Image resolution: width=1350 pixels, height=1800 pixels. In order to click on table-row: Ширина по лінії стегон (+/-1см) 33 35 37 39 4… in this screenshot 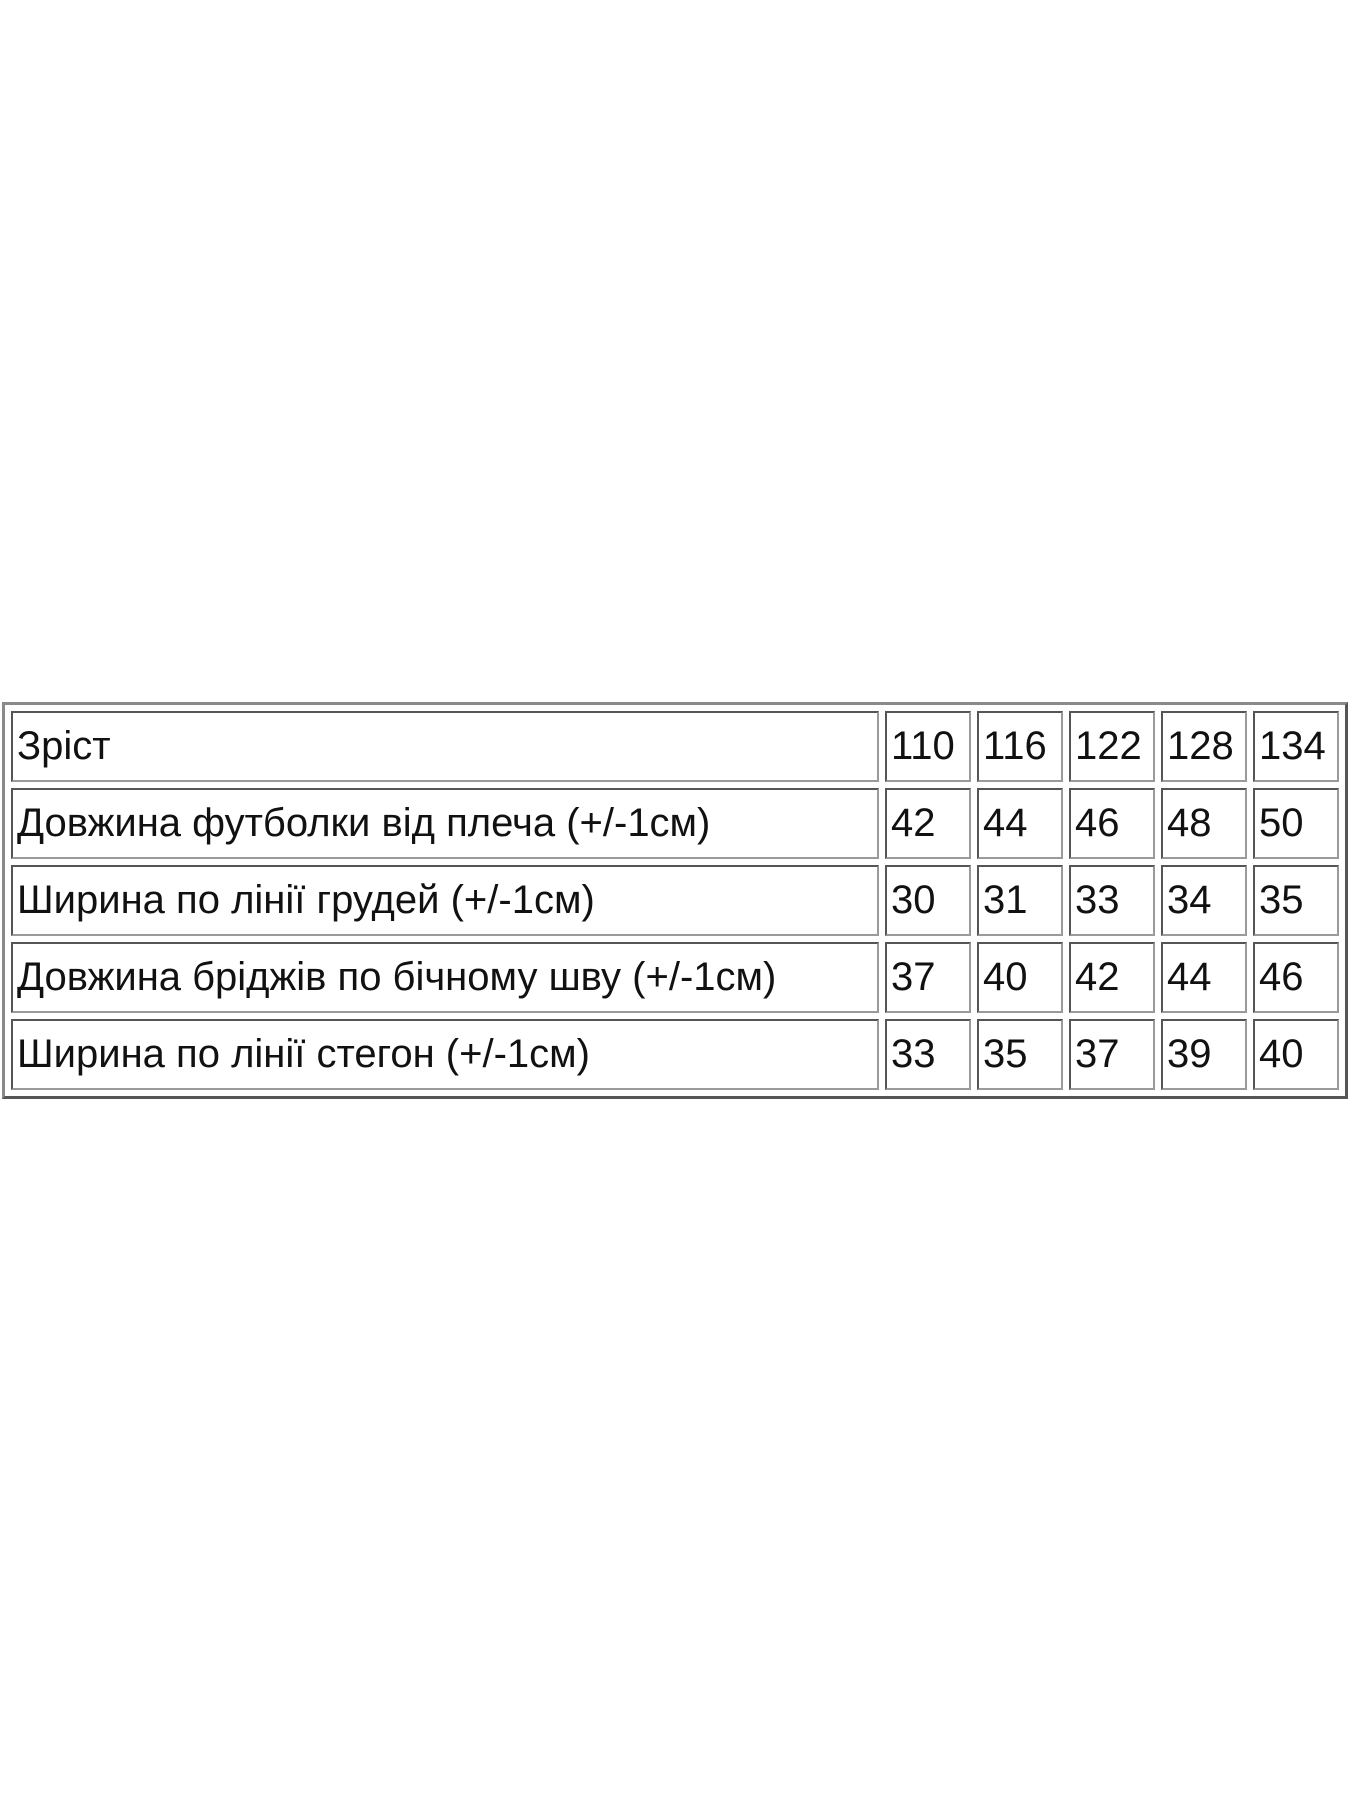, I will do `click(675, 1054)`.